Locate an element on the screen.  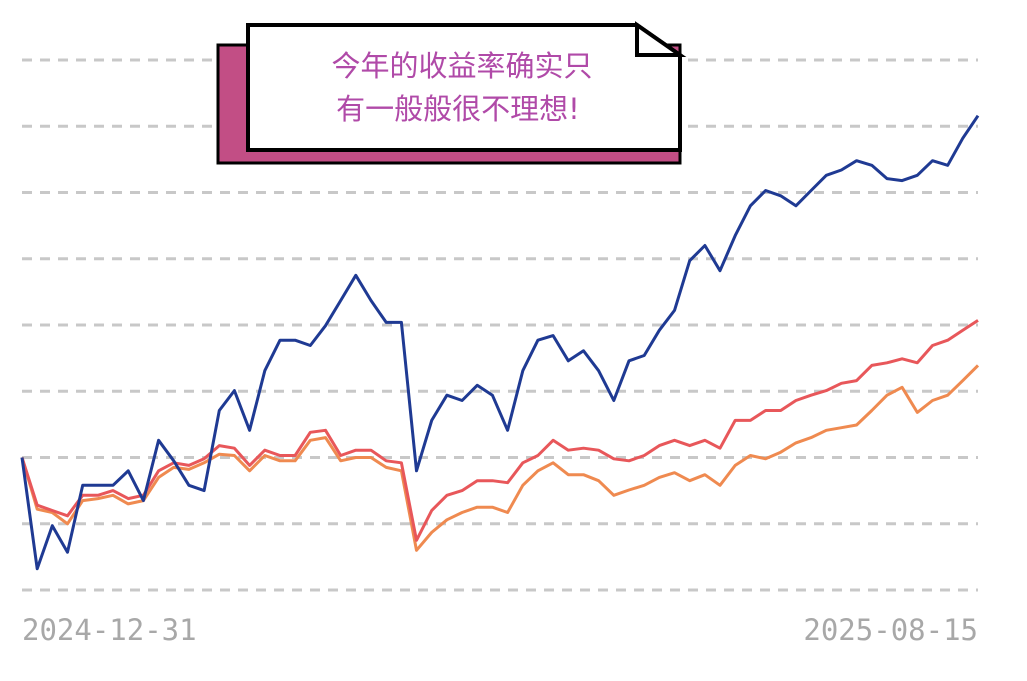
x-axis: 2024-12-31 2025-08-15 is located at coordinates (500, 630).